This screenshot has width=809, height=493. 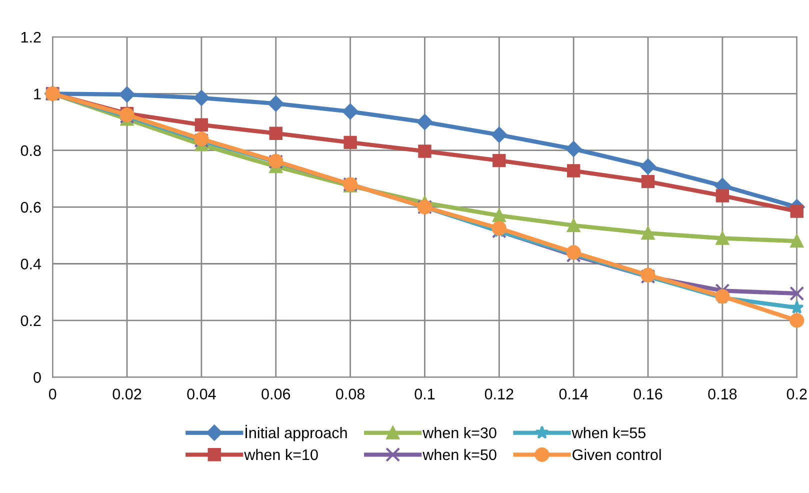 What do you see at coordinates (276, 394) in the screenshot?
I see `x-tick-label: 0.06` at bounding box center [276, 394].